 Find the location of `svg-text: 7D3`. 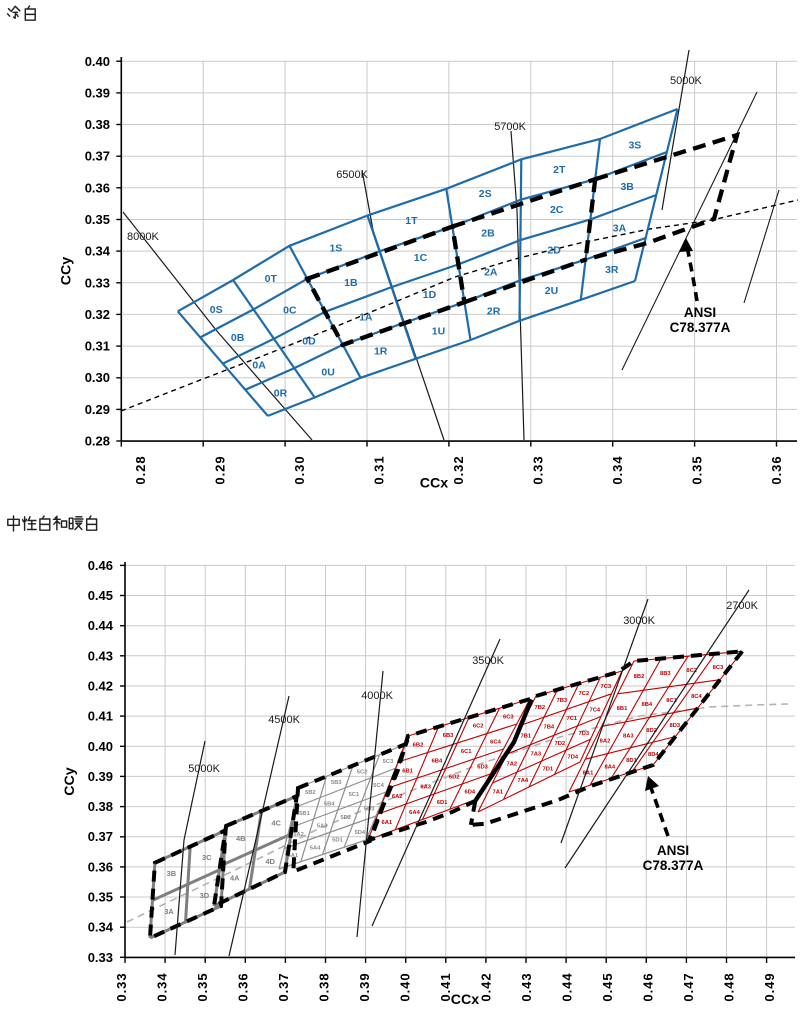

svg-text: 7D3 is located at coordinates (583, 734).